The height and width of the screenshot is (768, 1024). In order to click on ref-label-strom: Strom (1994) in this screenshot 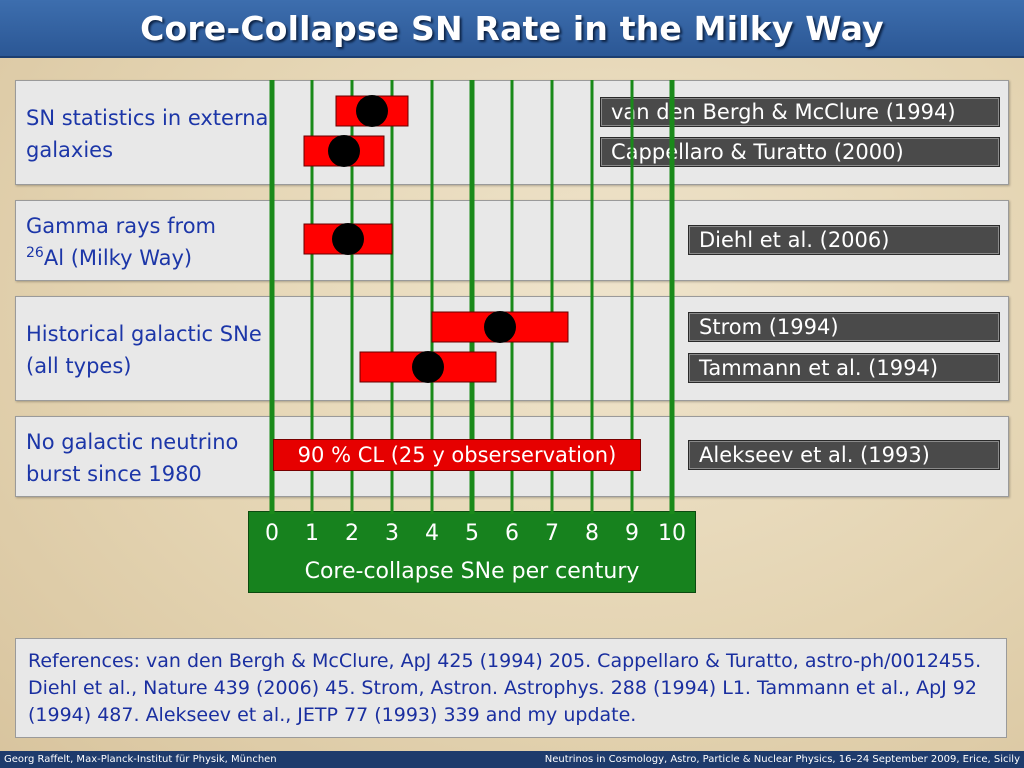, I will do `click(844, 327)`.